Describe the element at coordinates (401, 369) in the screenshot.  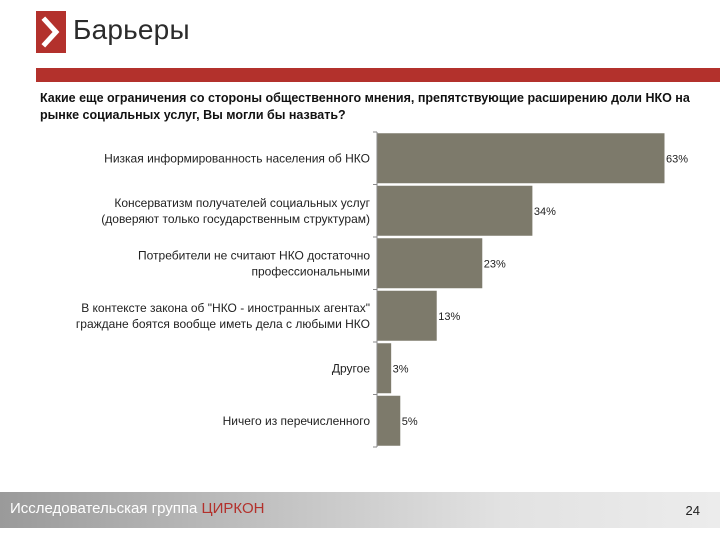
I see `bar-value-label: 3%` at that location.